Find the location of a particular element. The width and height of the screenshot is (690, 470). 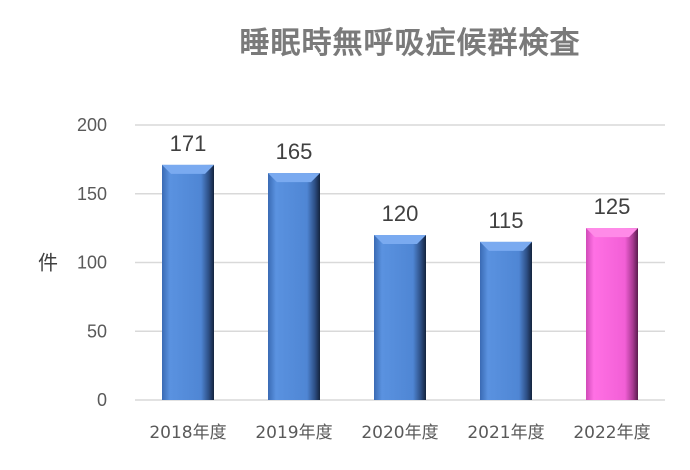

y-tick-label: 50 is located at coordinates (97, 331).